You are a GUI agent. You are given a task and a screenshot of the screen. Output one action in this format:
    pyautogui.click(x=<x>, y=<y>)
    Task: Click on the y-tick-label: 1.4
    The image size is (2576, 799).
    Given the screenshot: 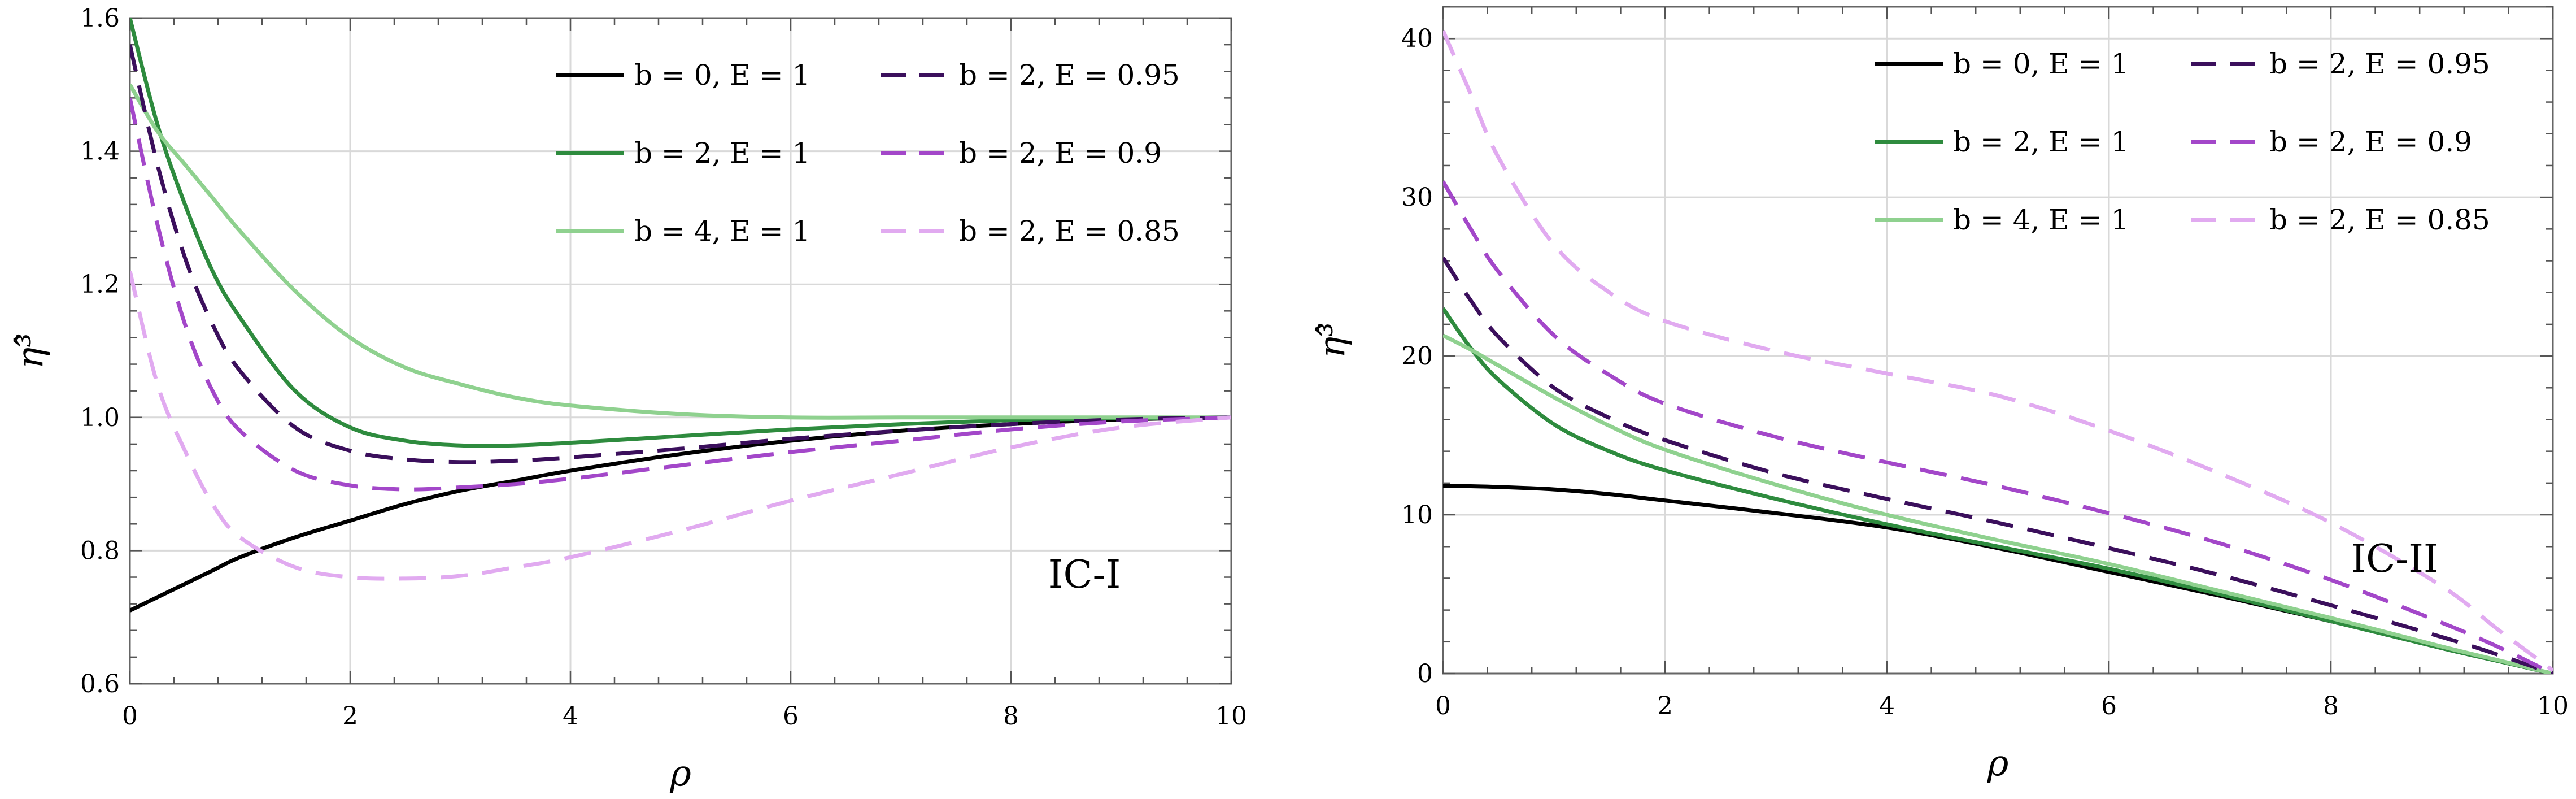 What is the action you would take?
    pyautogui.click(x=100, y=151)
    